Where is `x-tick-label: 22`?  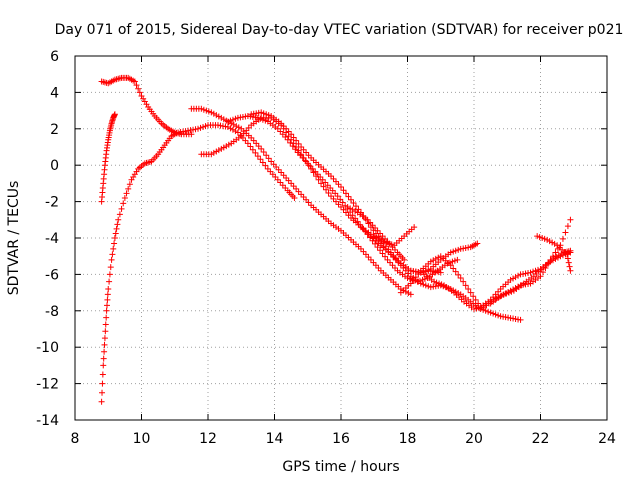
x-tick-label: 22 is located at coordinates (541, 439).